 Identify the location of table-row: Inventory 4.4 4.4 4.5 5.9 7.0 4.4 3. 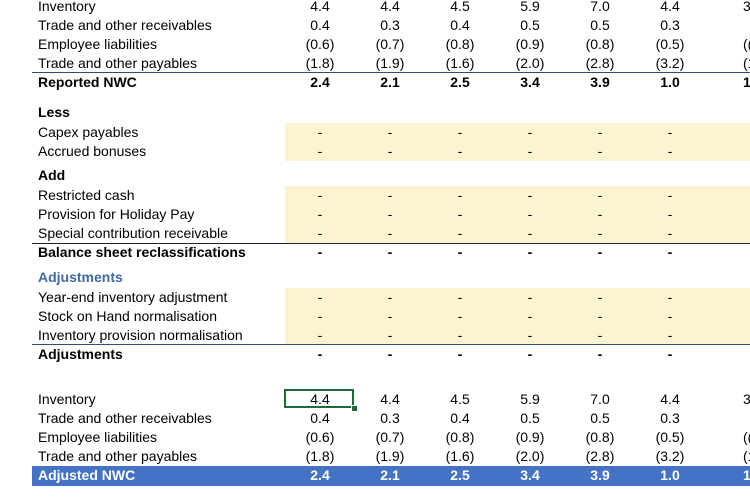
(375, 8).